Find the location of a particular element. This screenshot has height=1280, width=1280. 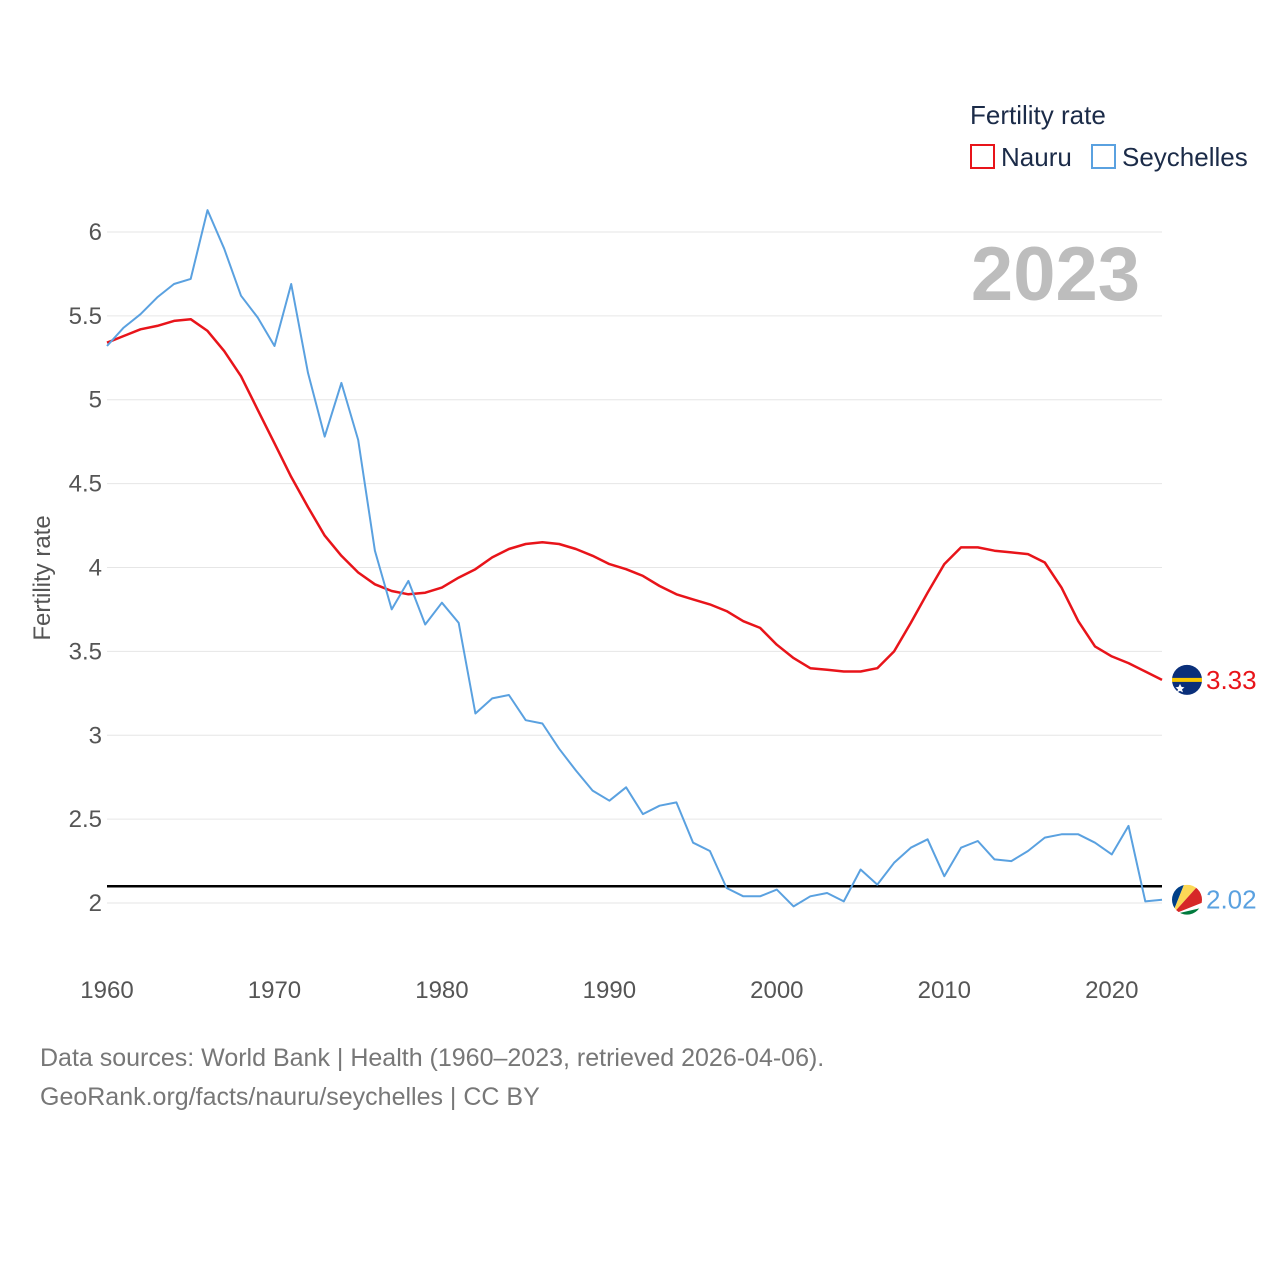

seychelles-flag-icon is located at coordinates (1187, 899).